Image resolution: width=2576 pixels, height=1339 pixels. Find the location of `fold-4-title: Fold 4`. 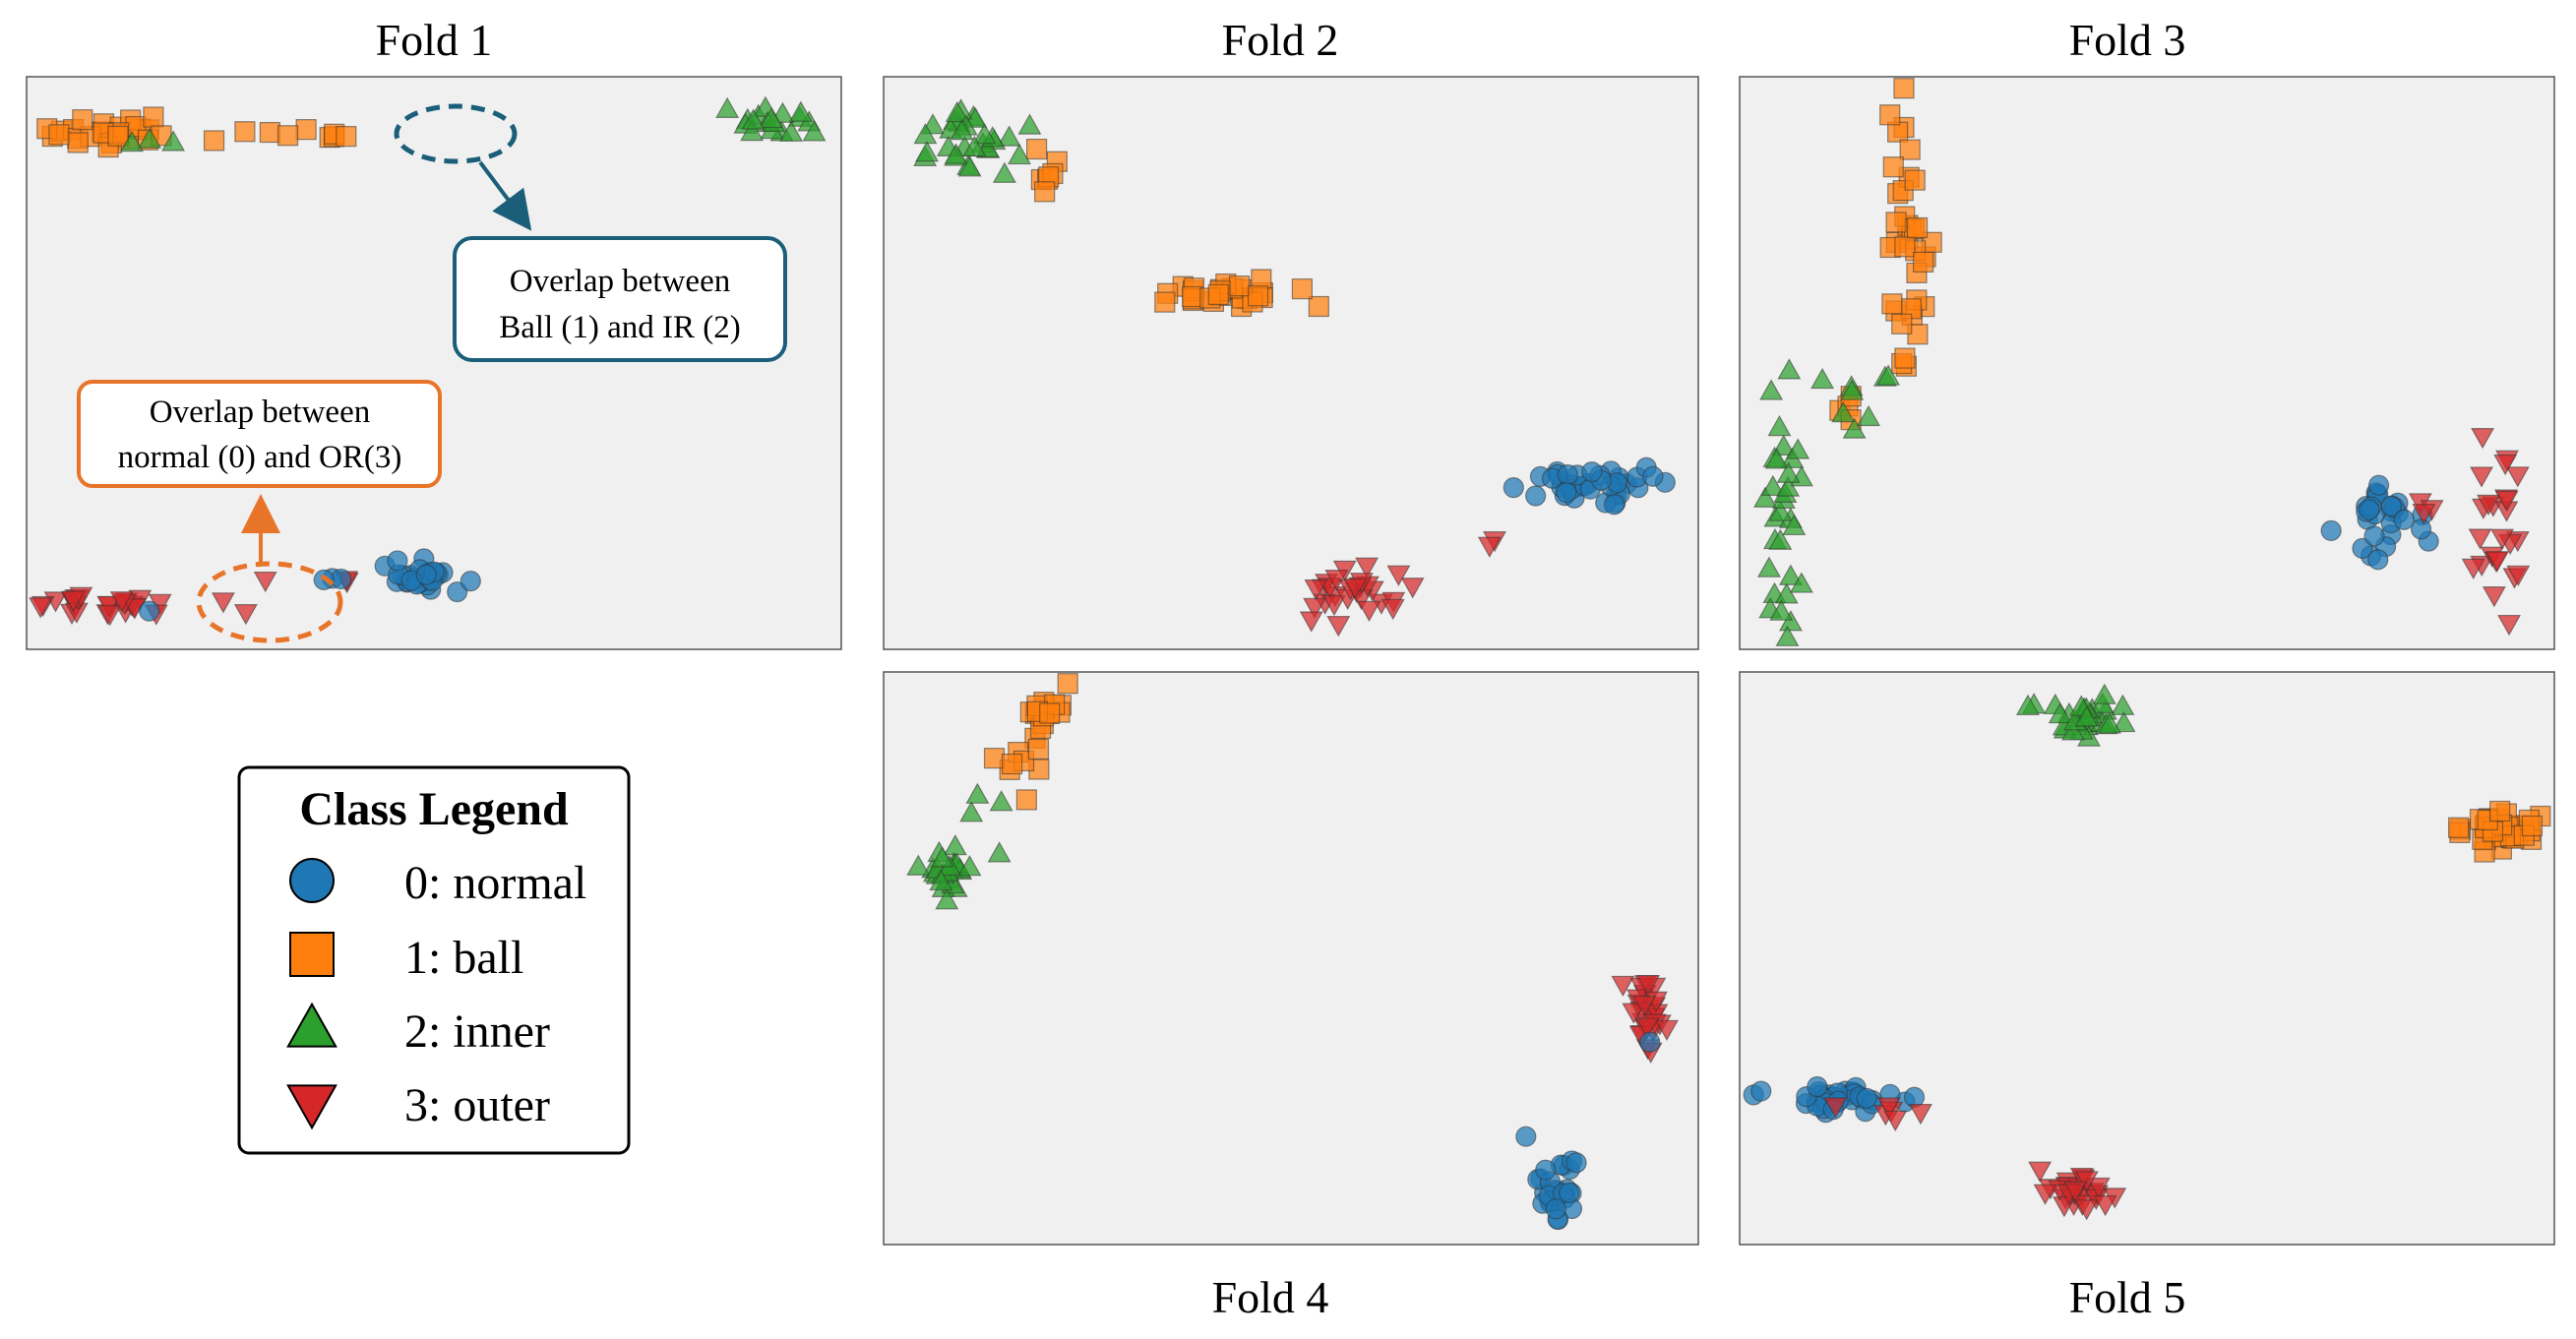

fold-4-title: Fold 4 is located at coordinates (1270, 1297).